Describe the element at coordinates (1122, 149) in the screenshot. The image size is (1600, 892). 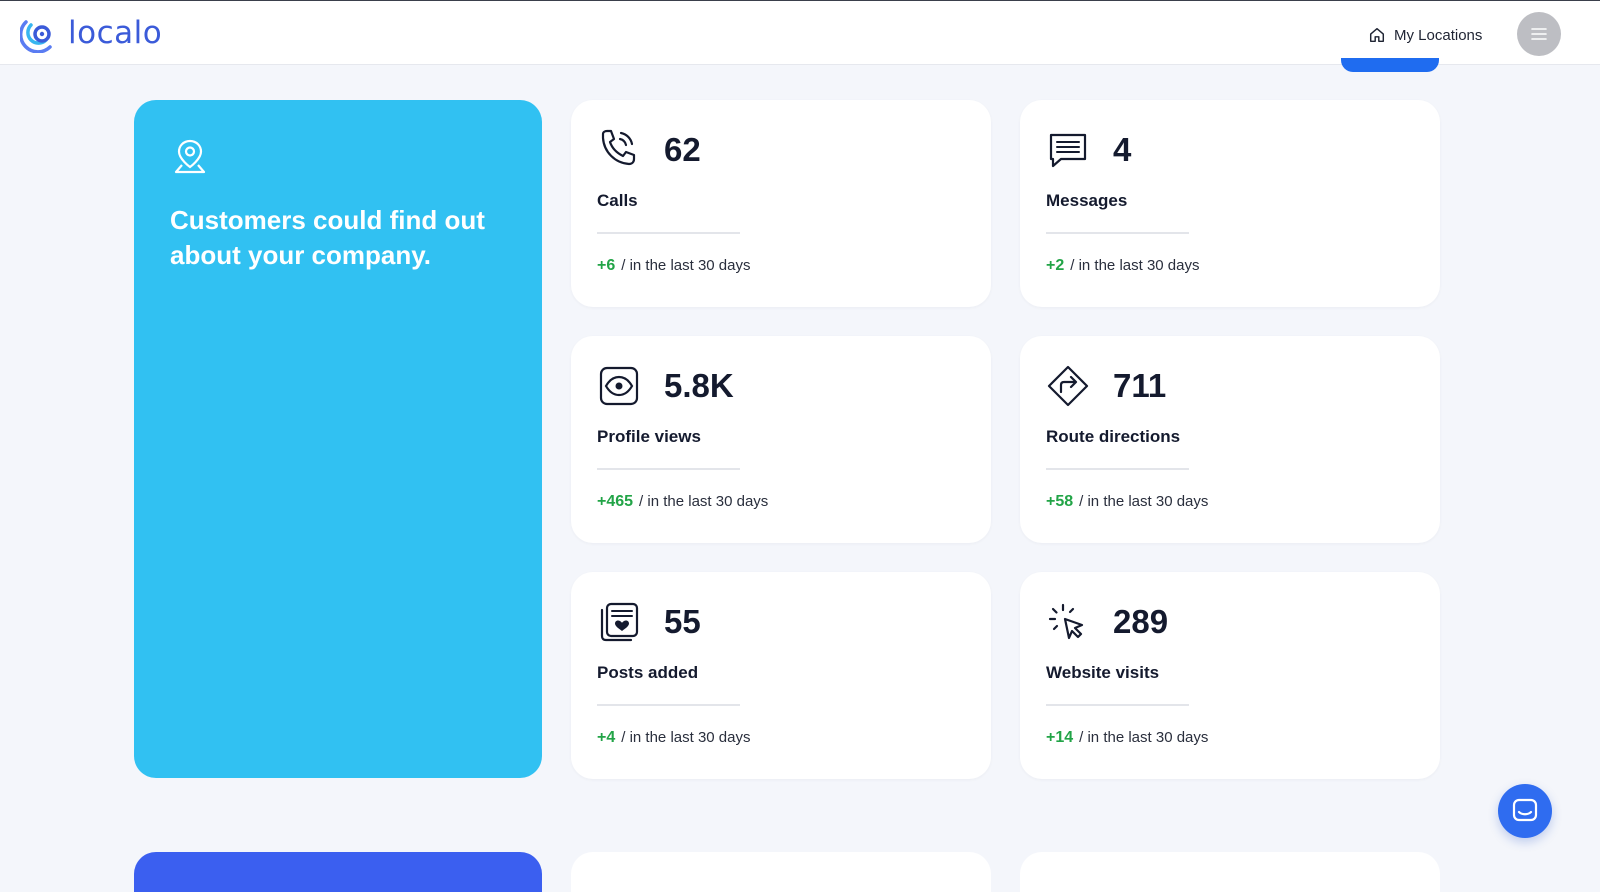
I see `stat-value: 4` at that location.